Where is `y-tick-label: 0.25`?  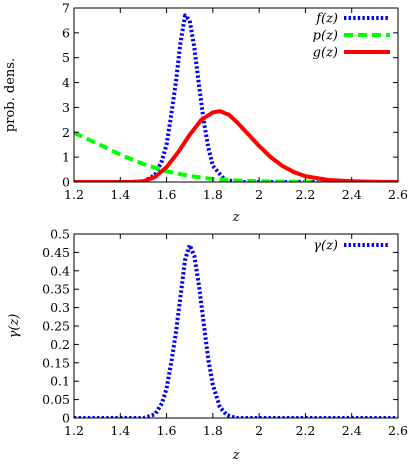 y-tick-label: 0.25 is located at coordinates (56, 326).